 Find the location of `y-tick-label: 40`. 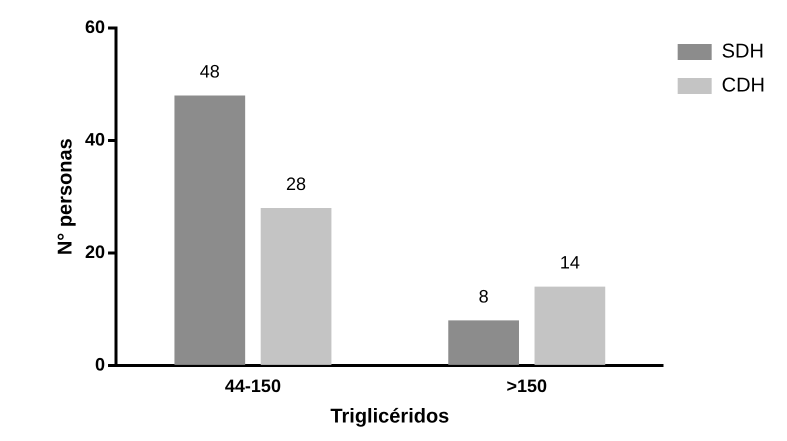

y-tick-label: 40 is located at coordinates (95, 139).